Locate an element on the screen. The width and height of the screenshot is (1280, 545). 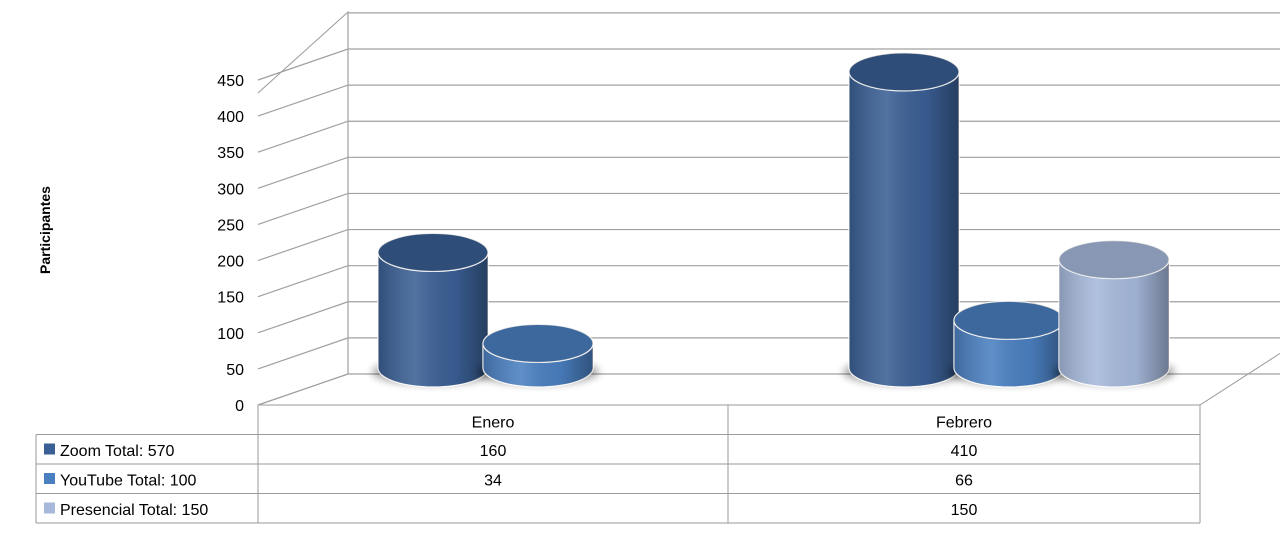
y-tick-label: 400 is located at coordinates (230, 117).